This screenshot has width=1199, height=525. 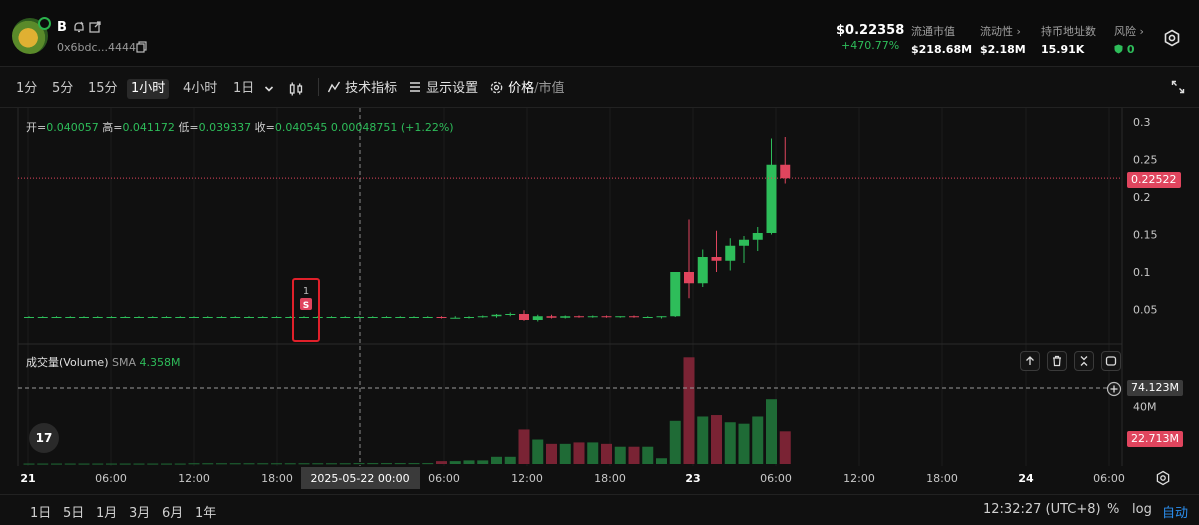 I want to click on market-cap-option: 市值, so click(x=551, y=88).